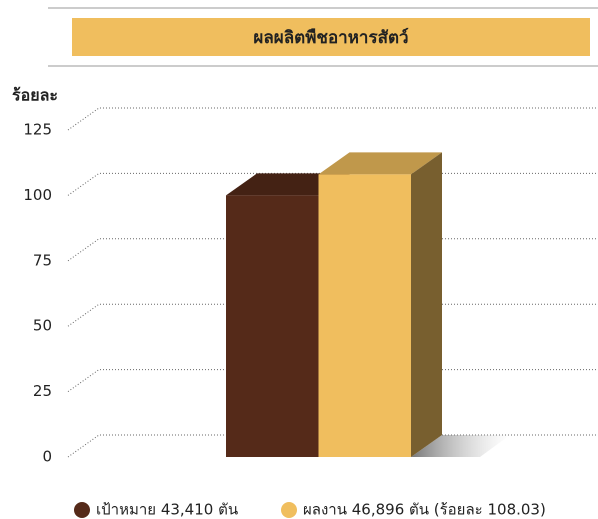 This screenshot has height=519, width=598. What do you see at coordinates (426, 304) in the screenshot?
I see `bar-side` at bounding box center [426, 304].